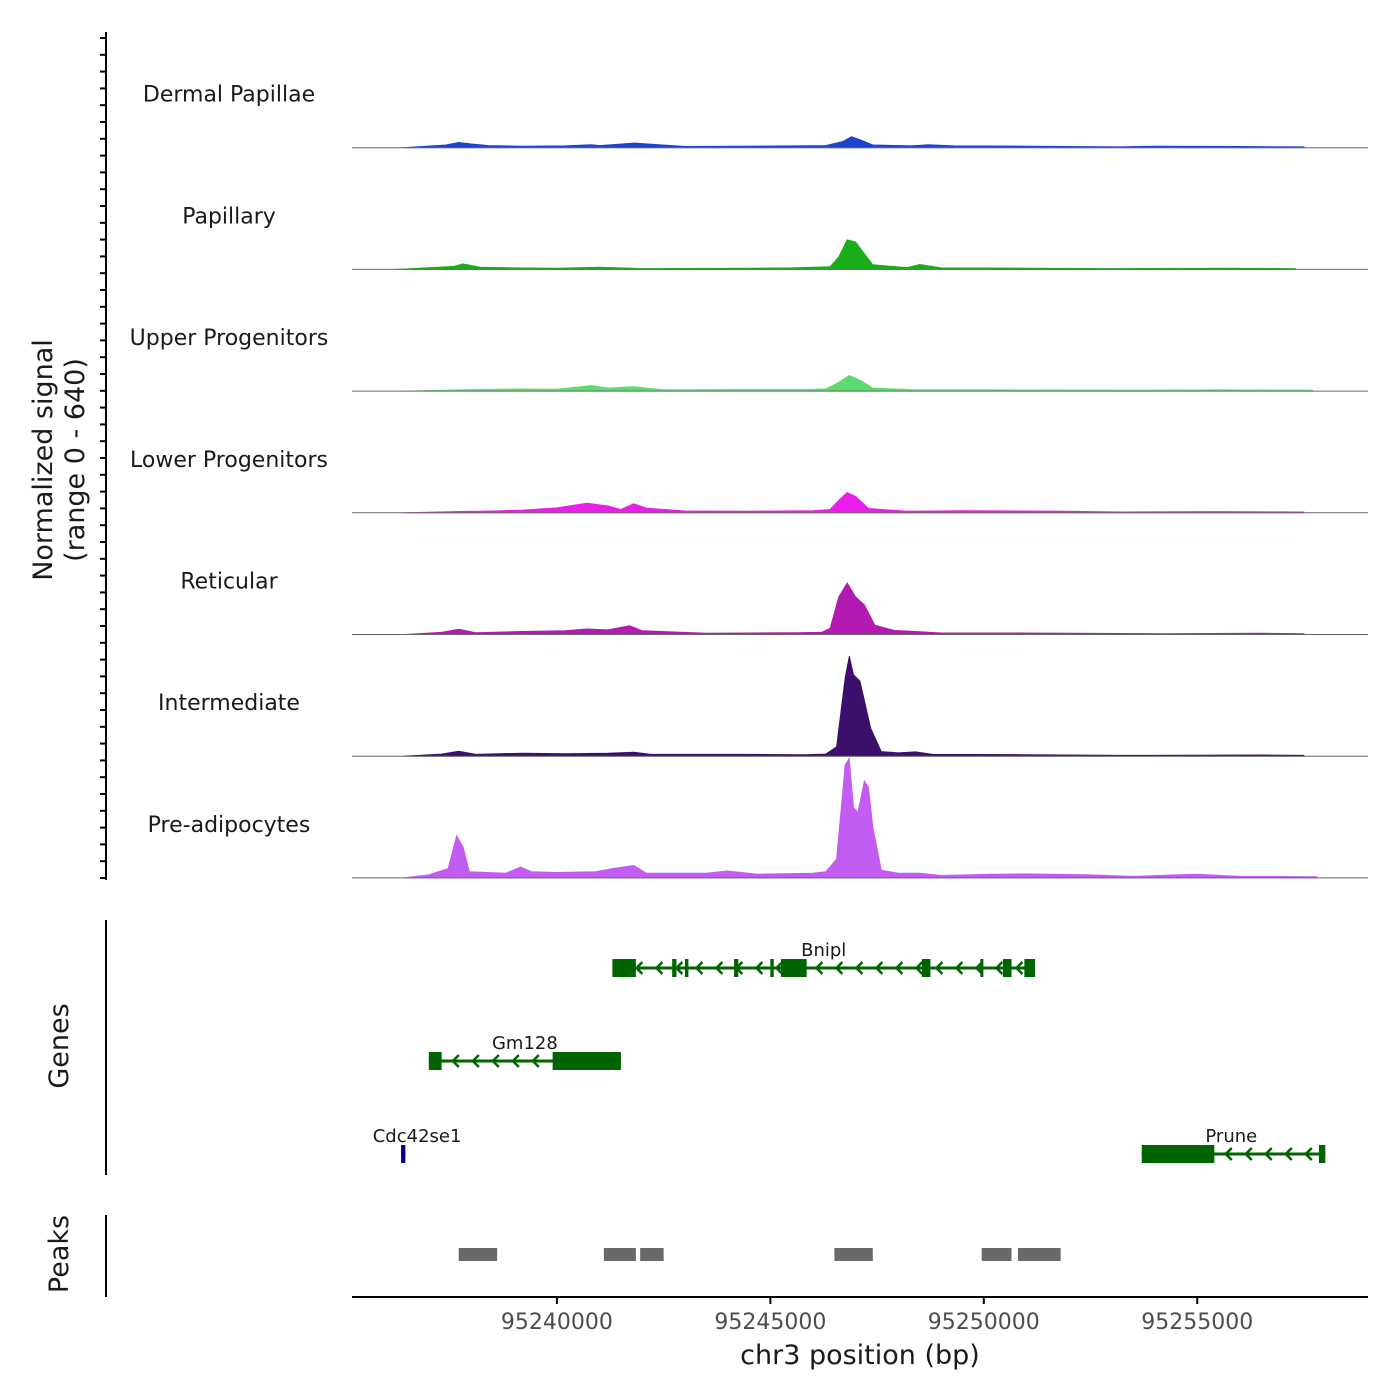  Describe the element at coordinates (749, 359) in the screenshot. I see `track-2: Upper Progenitors` at that location.